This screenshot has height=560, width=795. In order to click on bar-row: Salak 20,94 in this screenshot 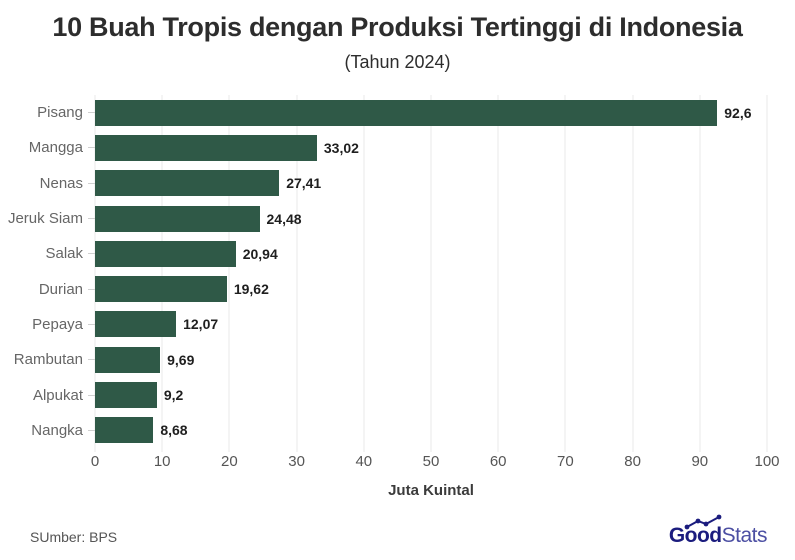, I will do `click(406, 253)`.